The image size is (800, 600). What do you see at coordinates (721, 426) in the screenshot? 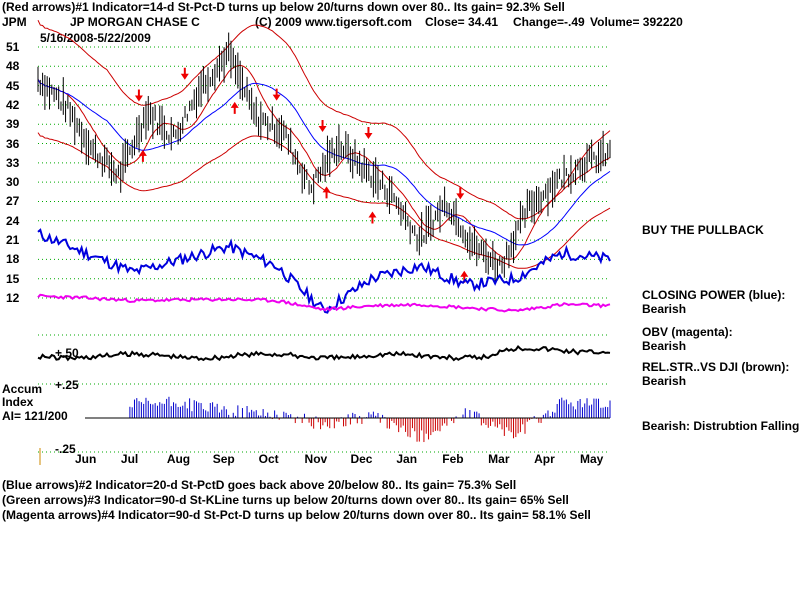
I see `accum-note: Bearish: Distrubtion Falling.` at bounding box center [721, 426].